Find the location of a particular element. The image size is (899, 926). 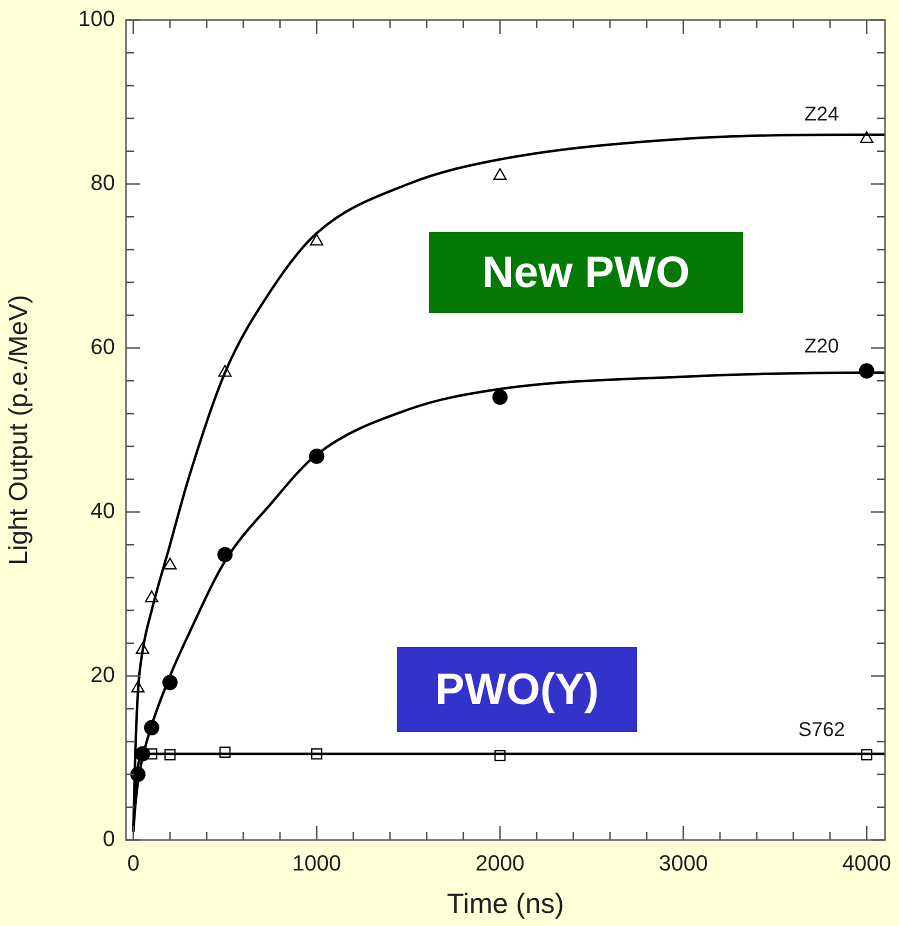

x-tick-label: 2000 is located at coordinates (500, 863).